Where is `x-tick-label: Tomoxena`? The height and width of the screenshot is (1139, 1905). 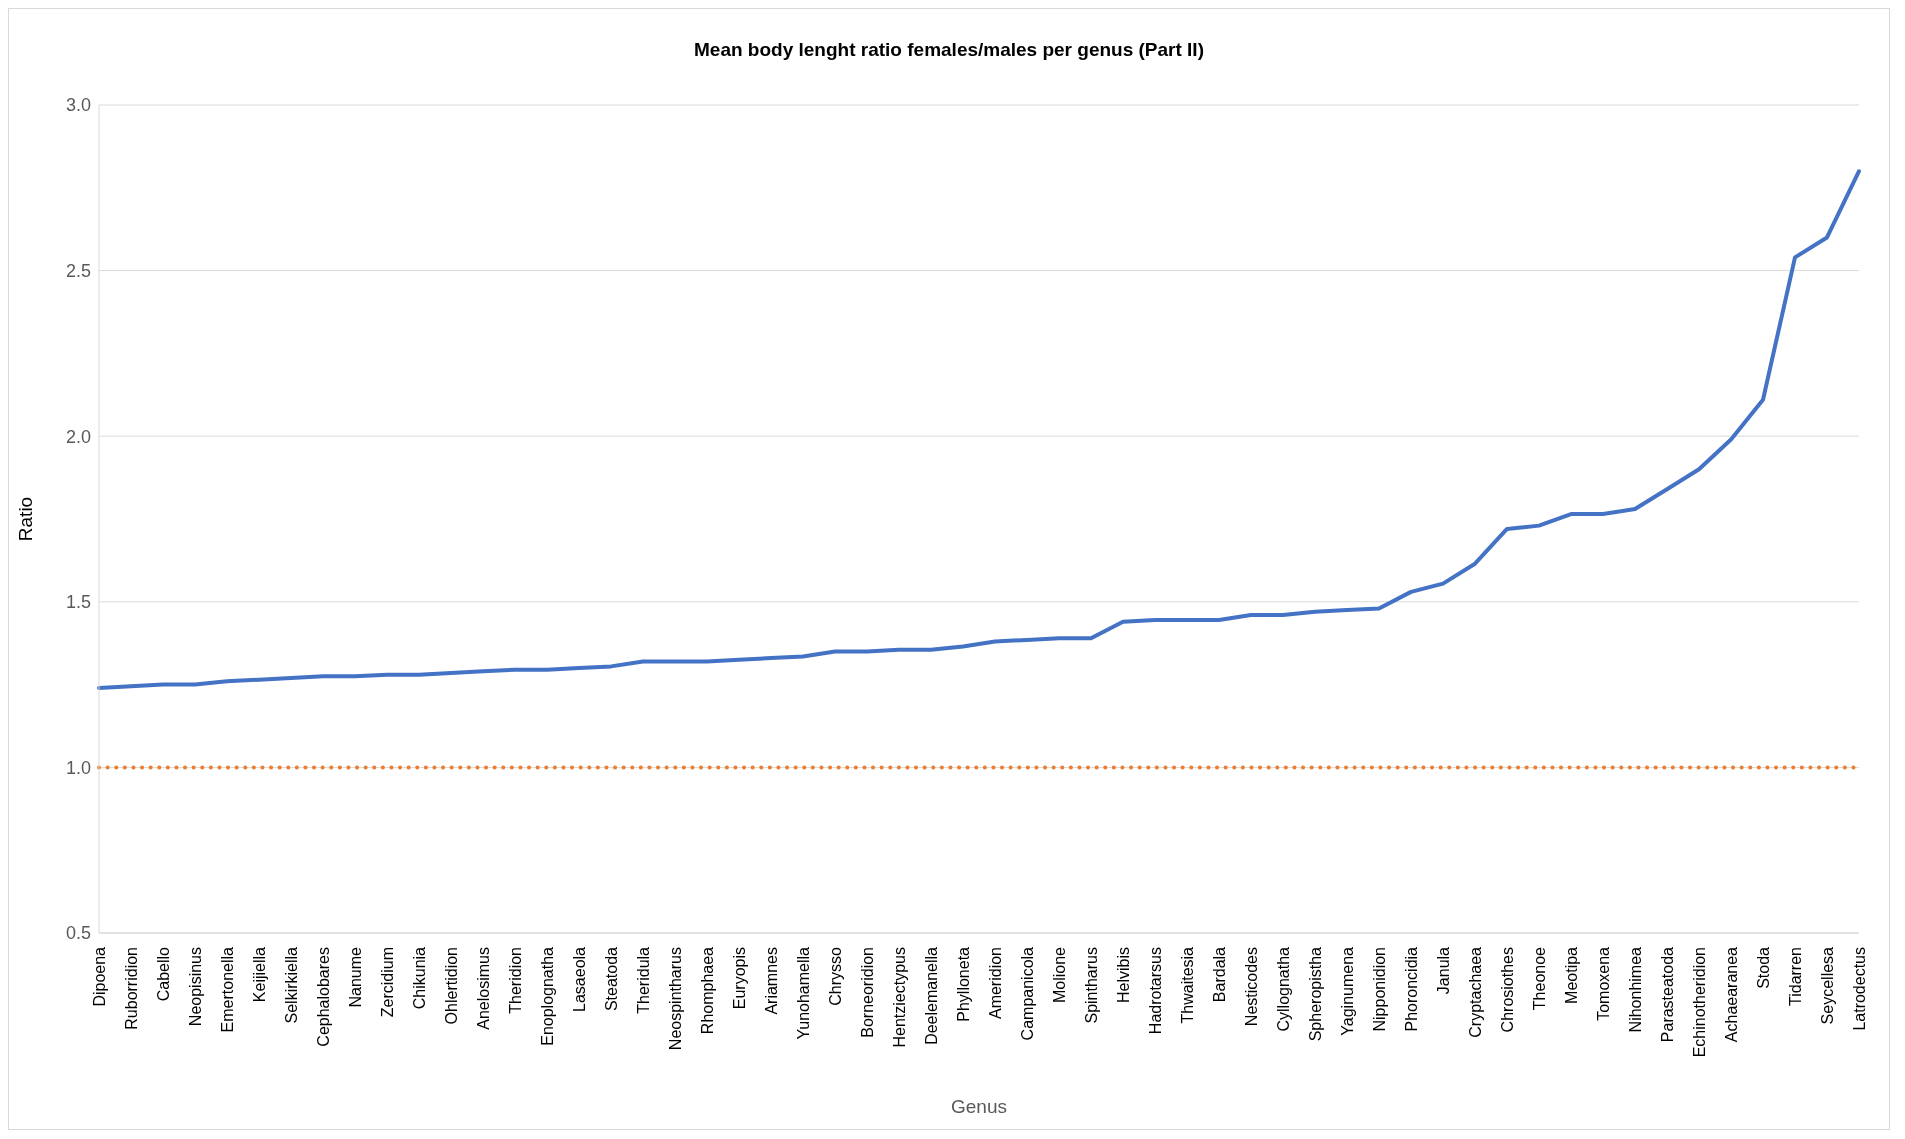 x-tick-label: Tomoxena is located at coordinates (1603, 983).